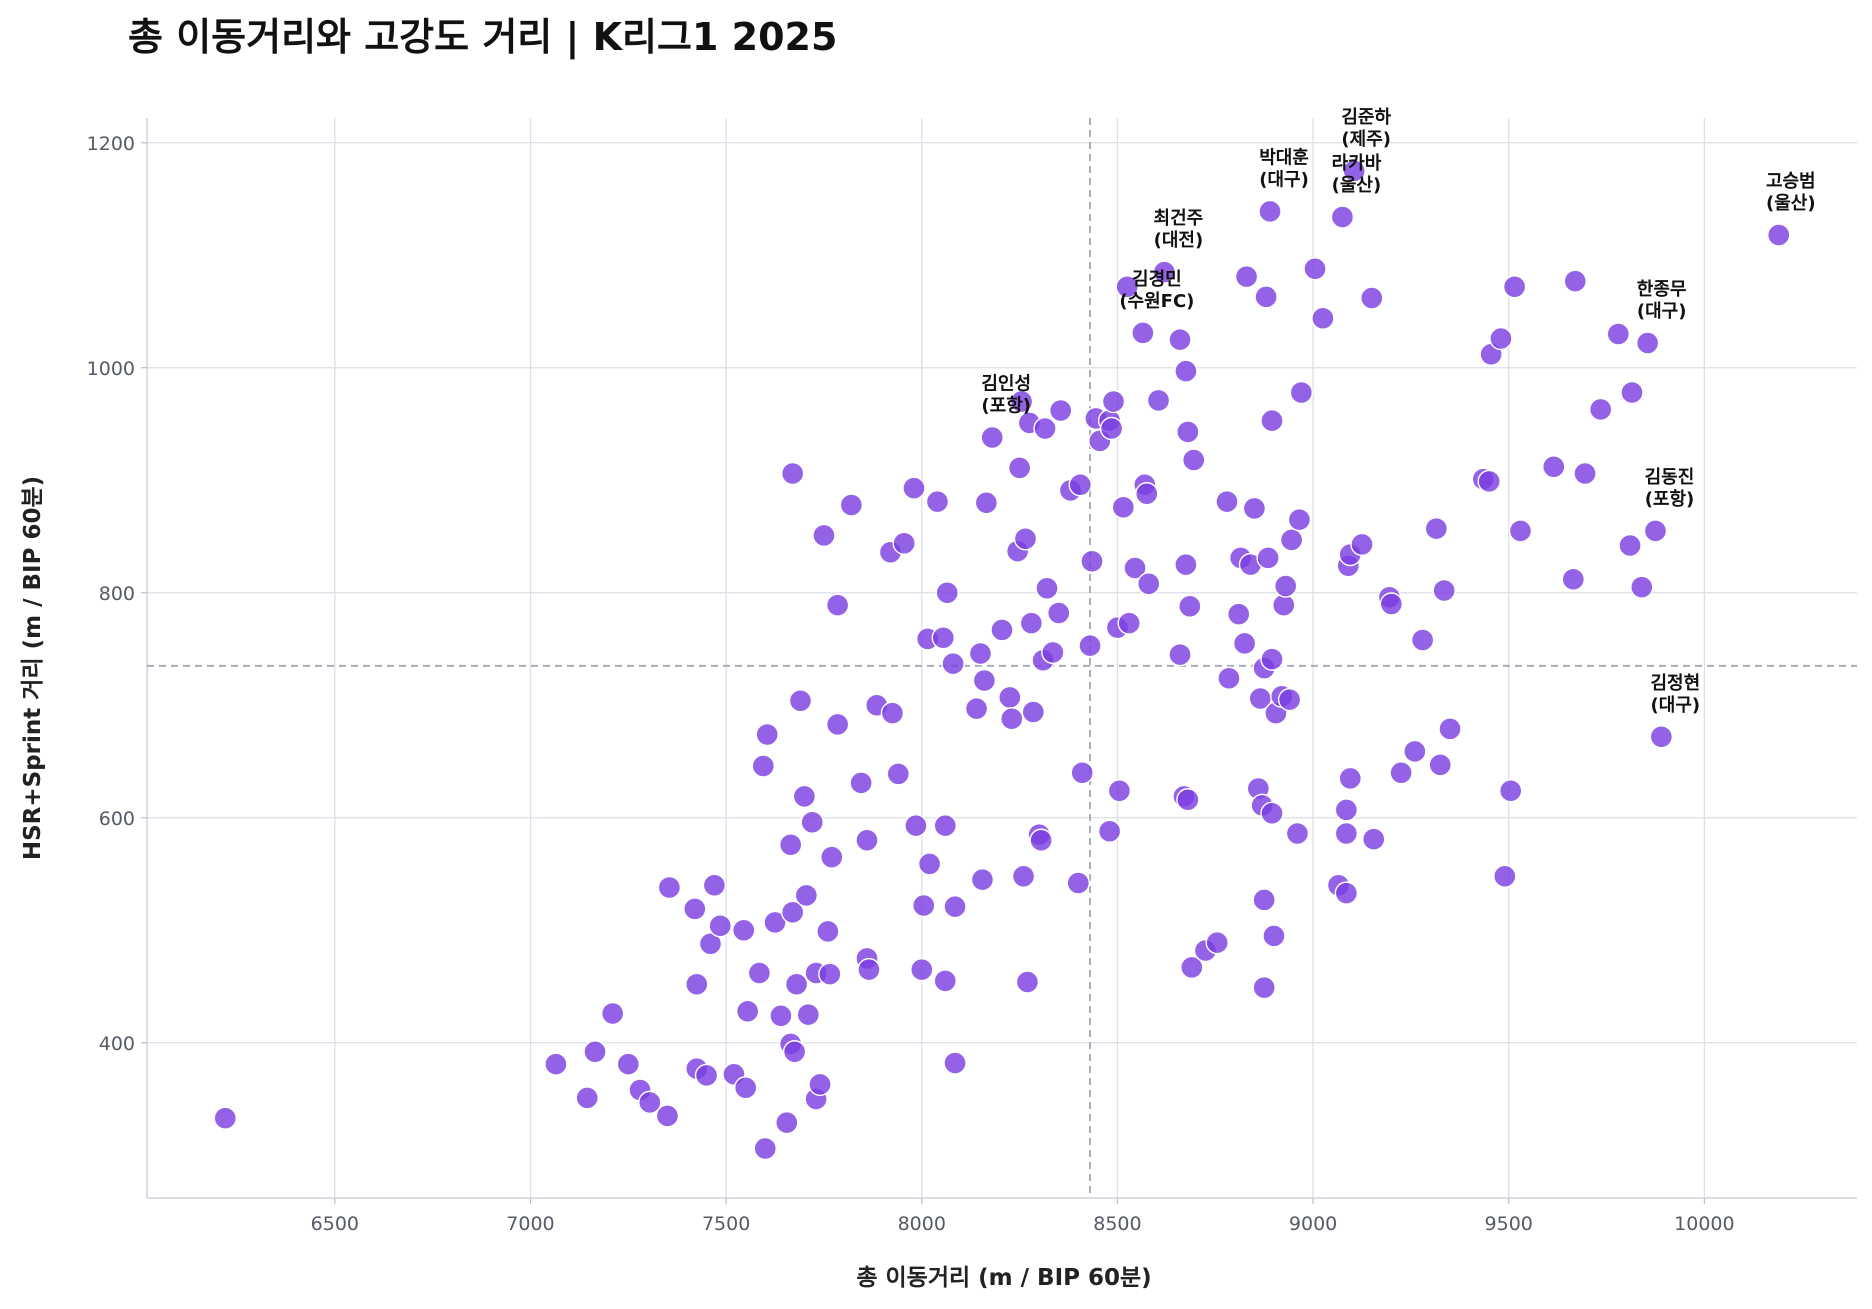 The height and width of the screenshot is (1309, 1872). Describe the element at coordinates (117, 819) in the screenshot. I see `y-tick-label: 600` at that location.